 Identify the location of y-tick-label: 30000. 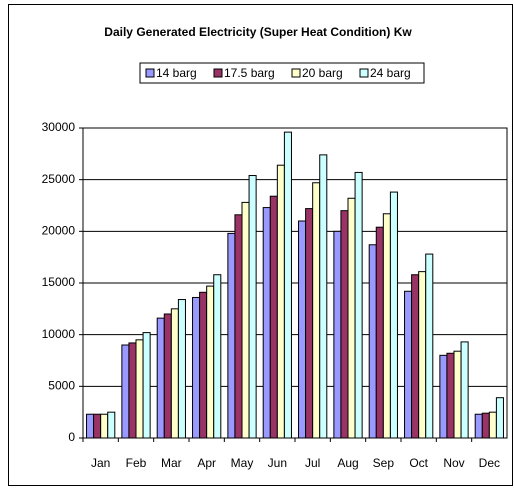
(59, 127).